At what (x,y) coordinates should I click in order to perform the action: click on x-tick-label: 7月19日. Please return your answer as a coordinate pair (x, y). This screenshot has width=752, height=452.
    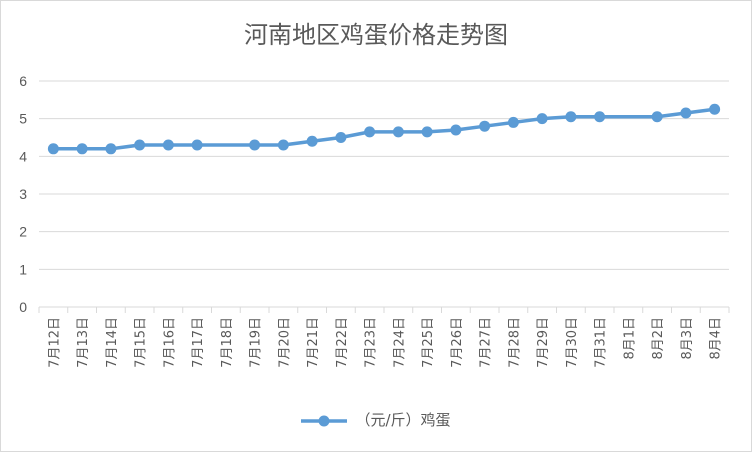
    Looking at the image, I should click on (256, 342).